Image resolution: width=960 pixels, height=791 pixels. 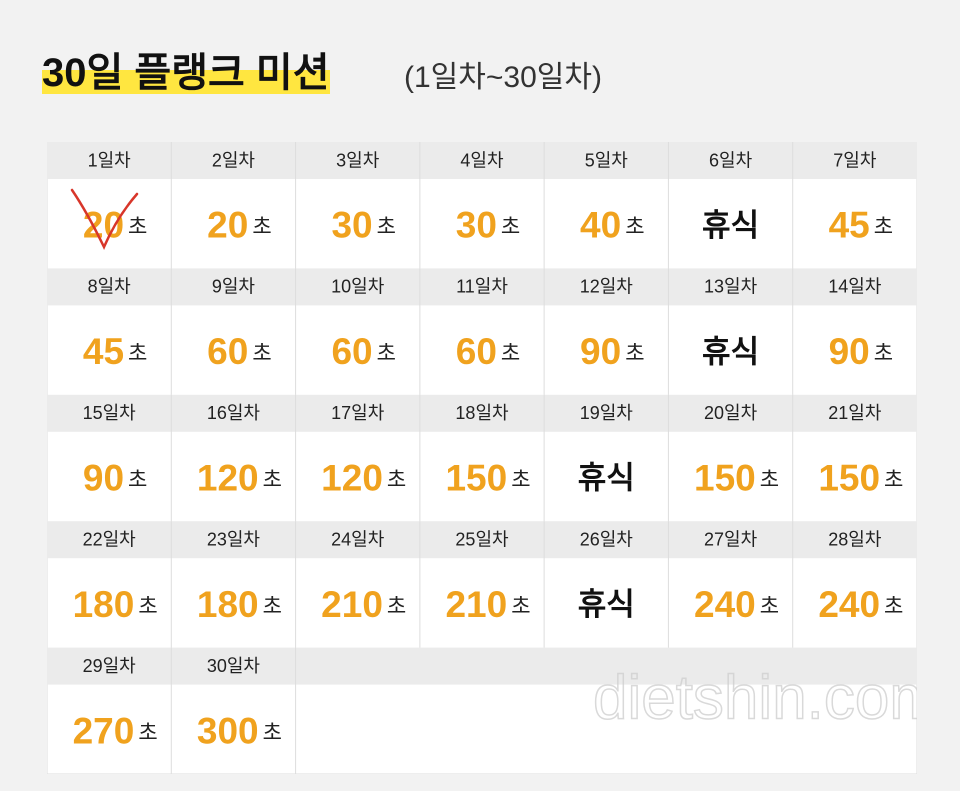 What do you see at coordinates (855, 413) in the screenshot?
I see `day-label: 21일차` at bounding box center [855, 413].